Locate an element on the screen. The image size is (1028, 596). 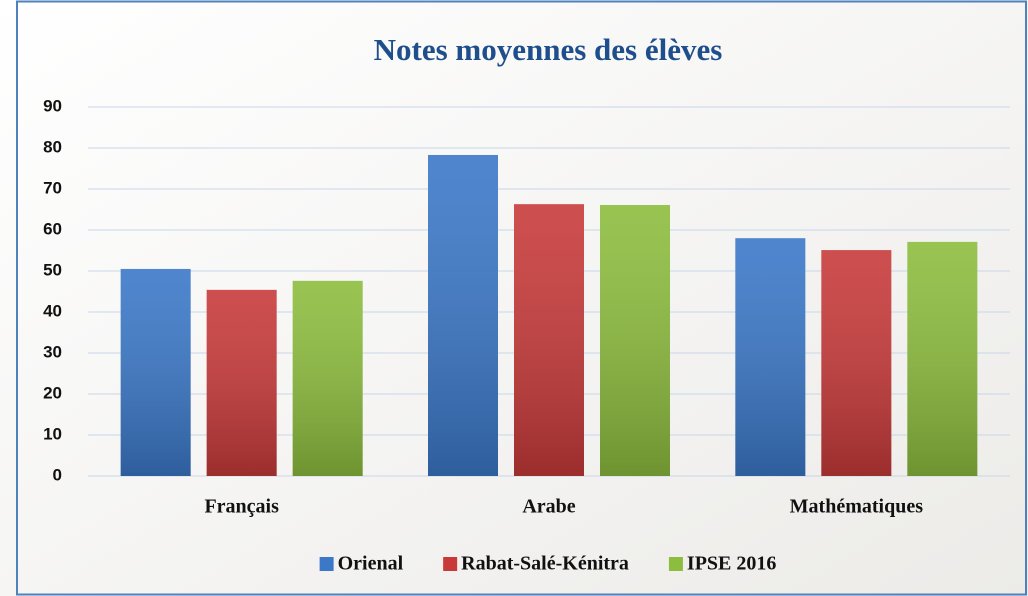
y-tick-label: 70 is located at coordinates (52, 187).